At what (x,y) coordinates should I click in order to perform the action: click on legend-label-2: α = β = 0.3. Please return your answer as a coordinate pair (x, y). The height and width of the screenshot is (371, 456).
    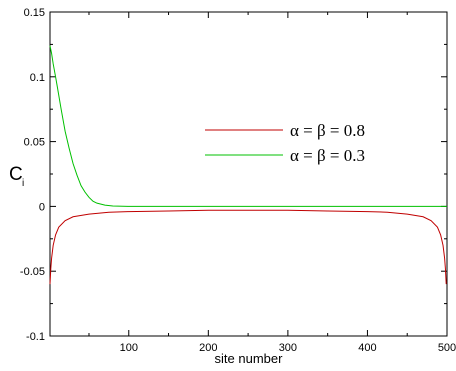
    Looking at the image, I should click on (327, 155).